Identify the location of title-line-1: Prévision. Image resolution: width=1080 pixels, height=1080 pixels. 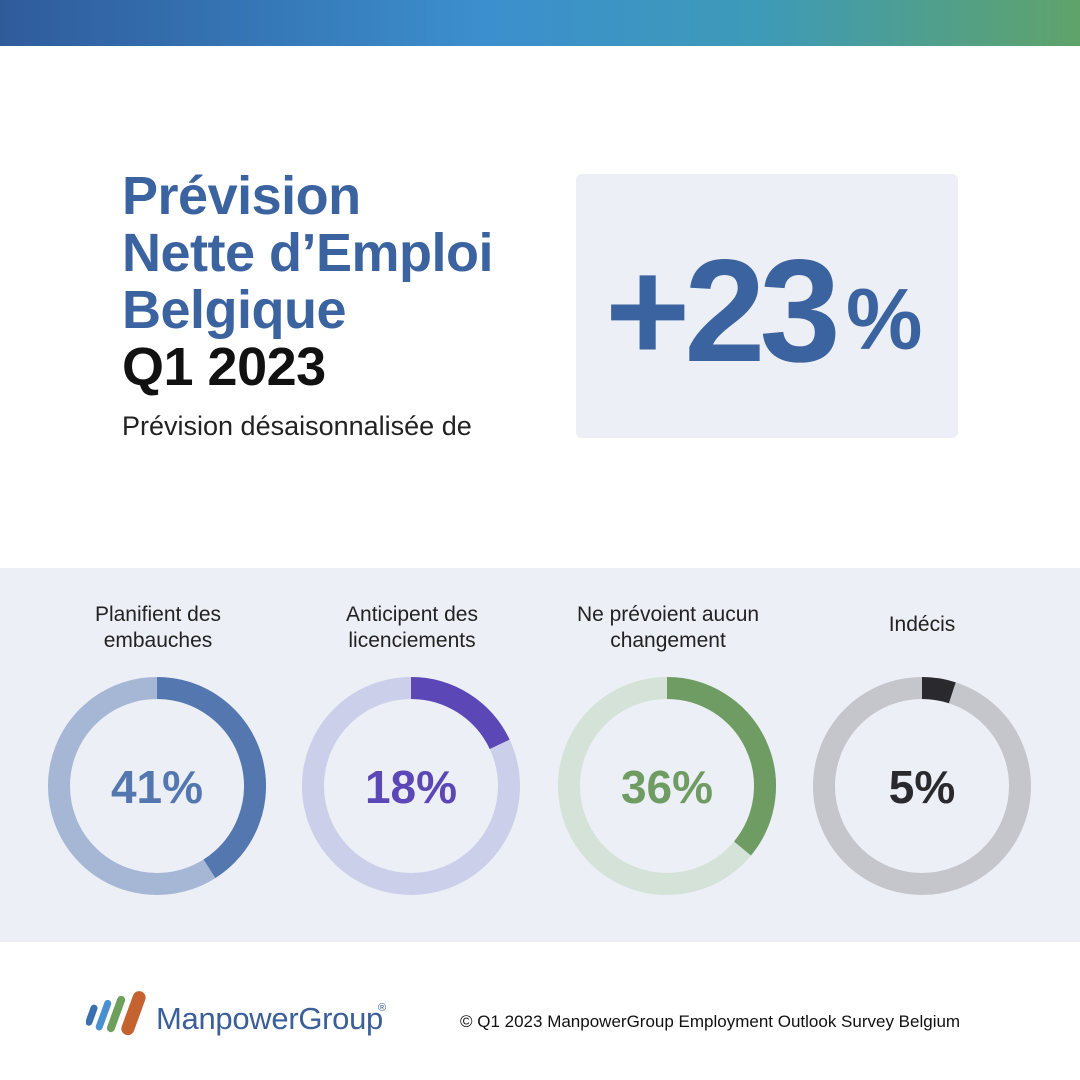
(241, 196).